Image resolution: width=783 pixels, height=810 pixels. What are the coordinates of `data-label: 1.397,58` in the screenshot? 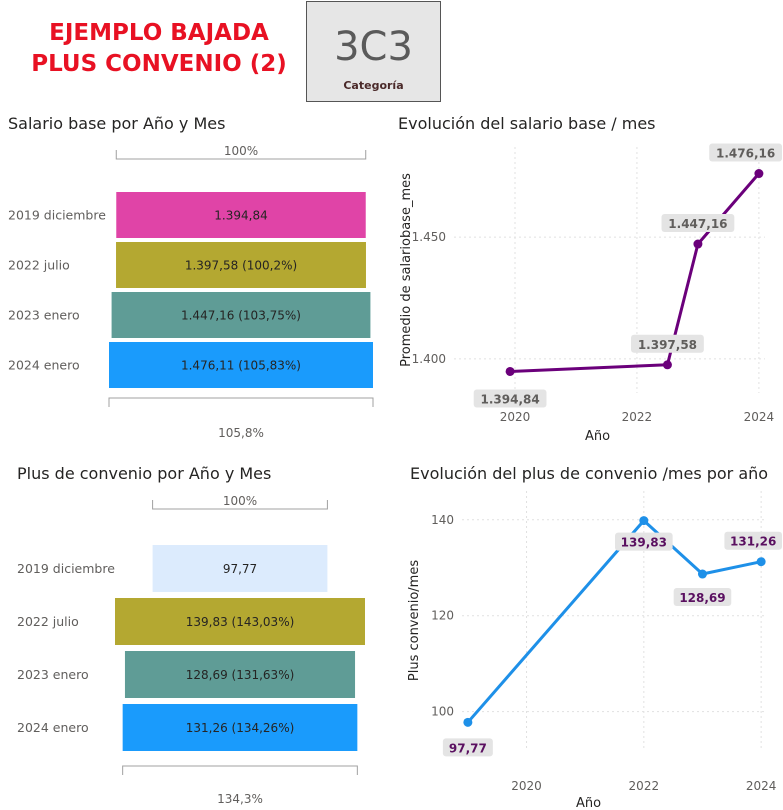 It's located at (667, 345).